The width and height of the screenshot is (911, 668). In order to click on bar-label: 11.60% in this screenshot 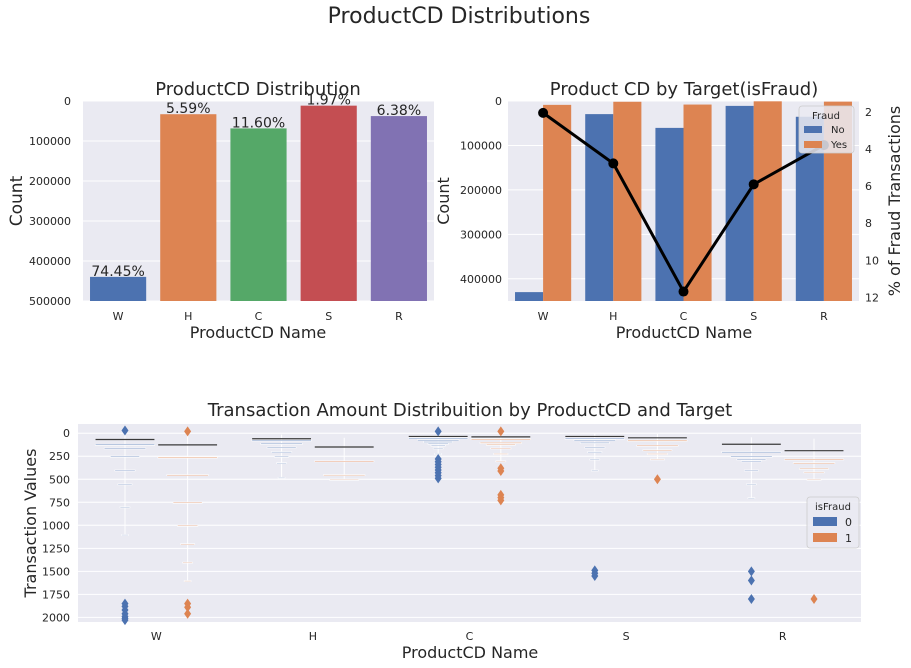, I will do `click(258, 123)`.